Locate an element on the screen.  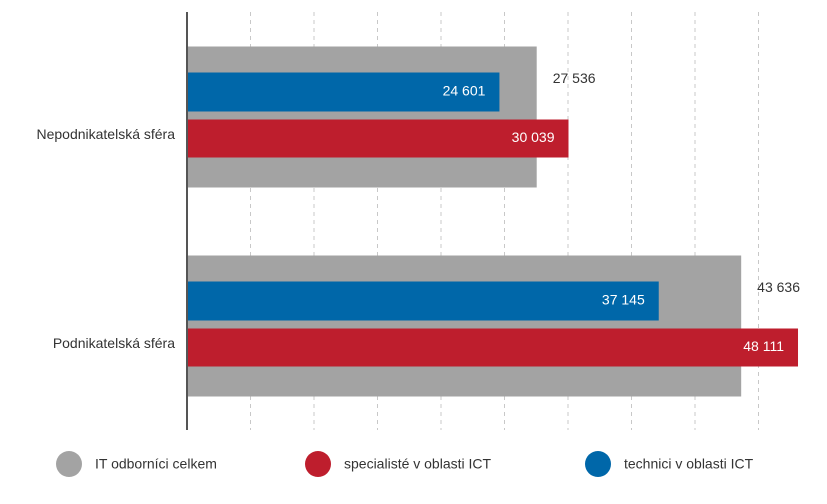
value-label: 27 536 is located at coordinates (574, 78).